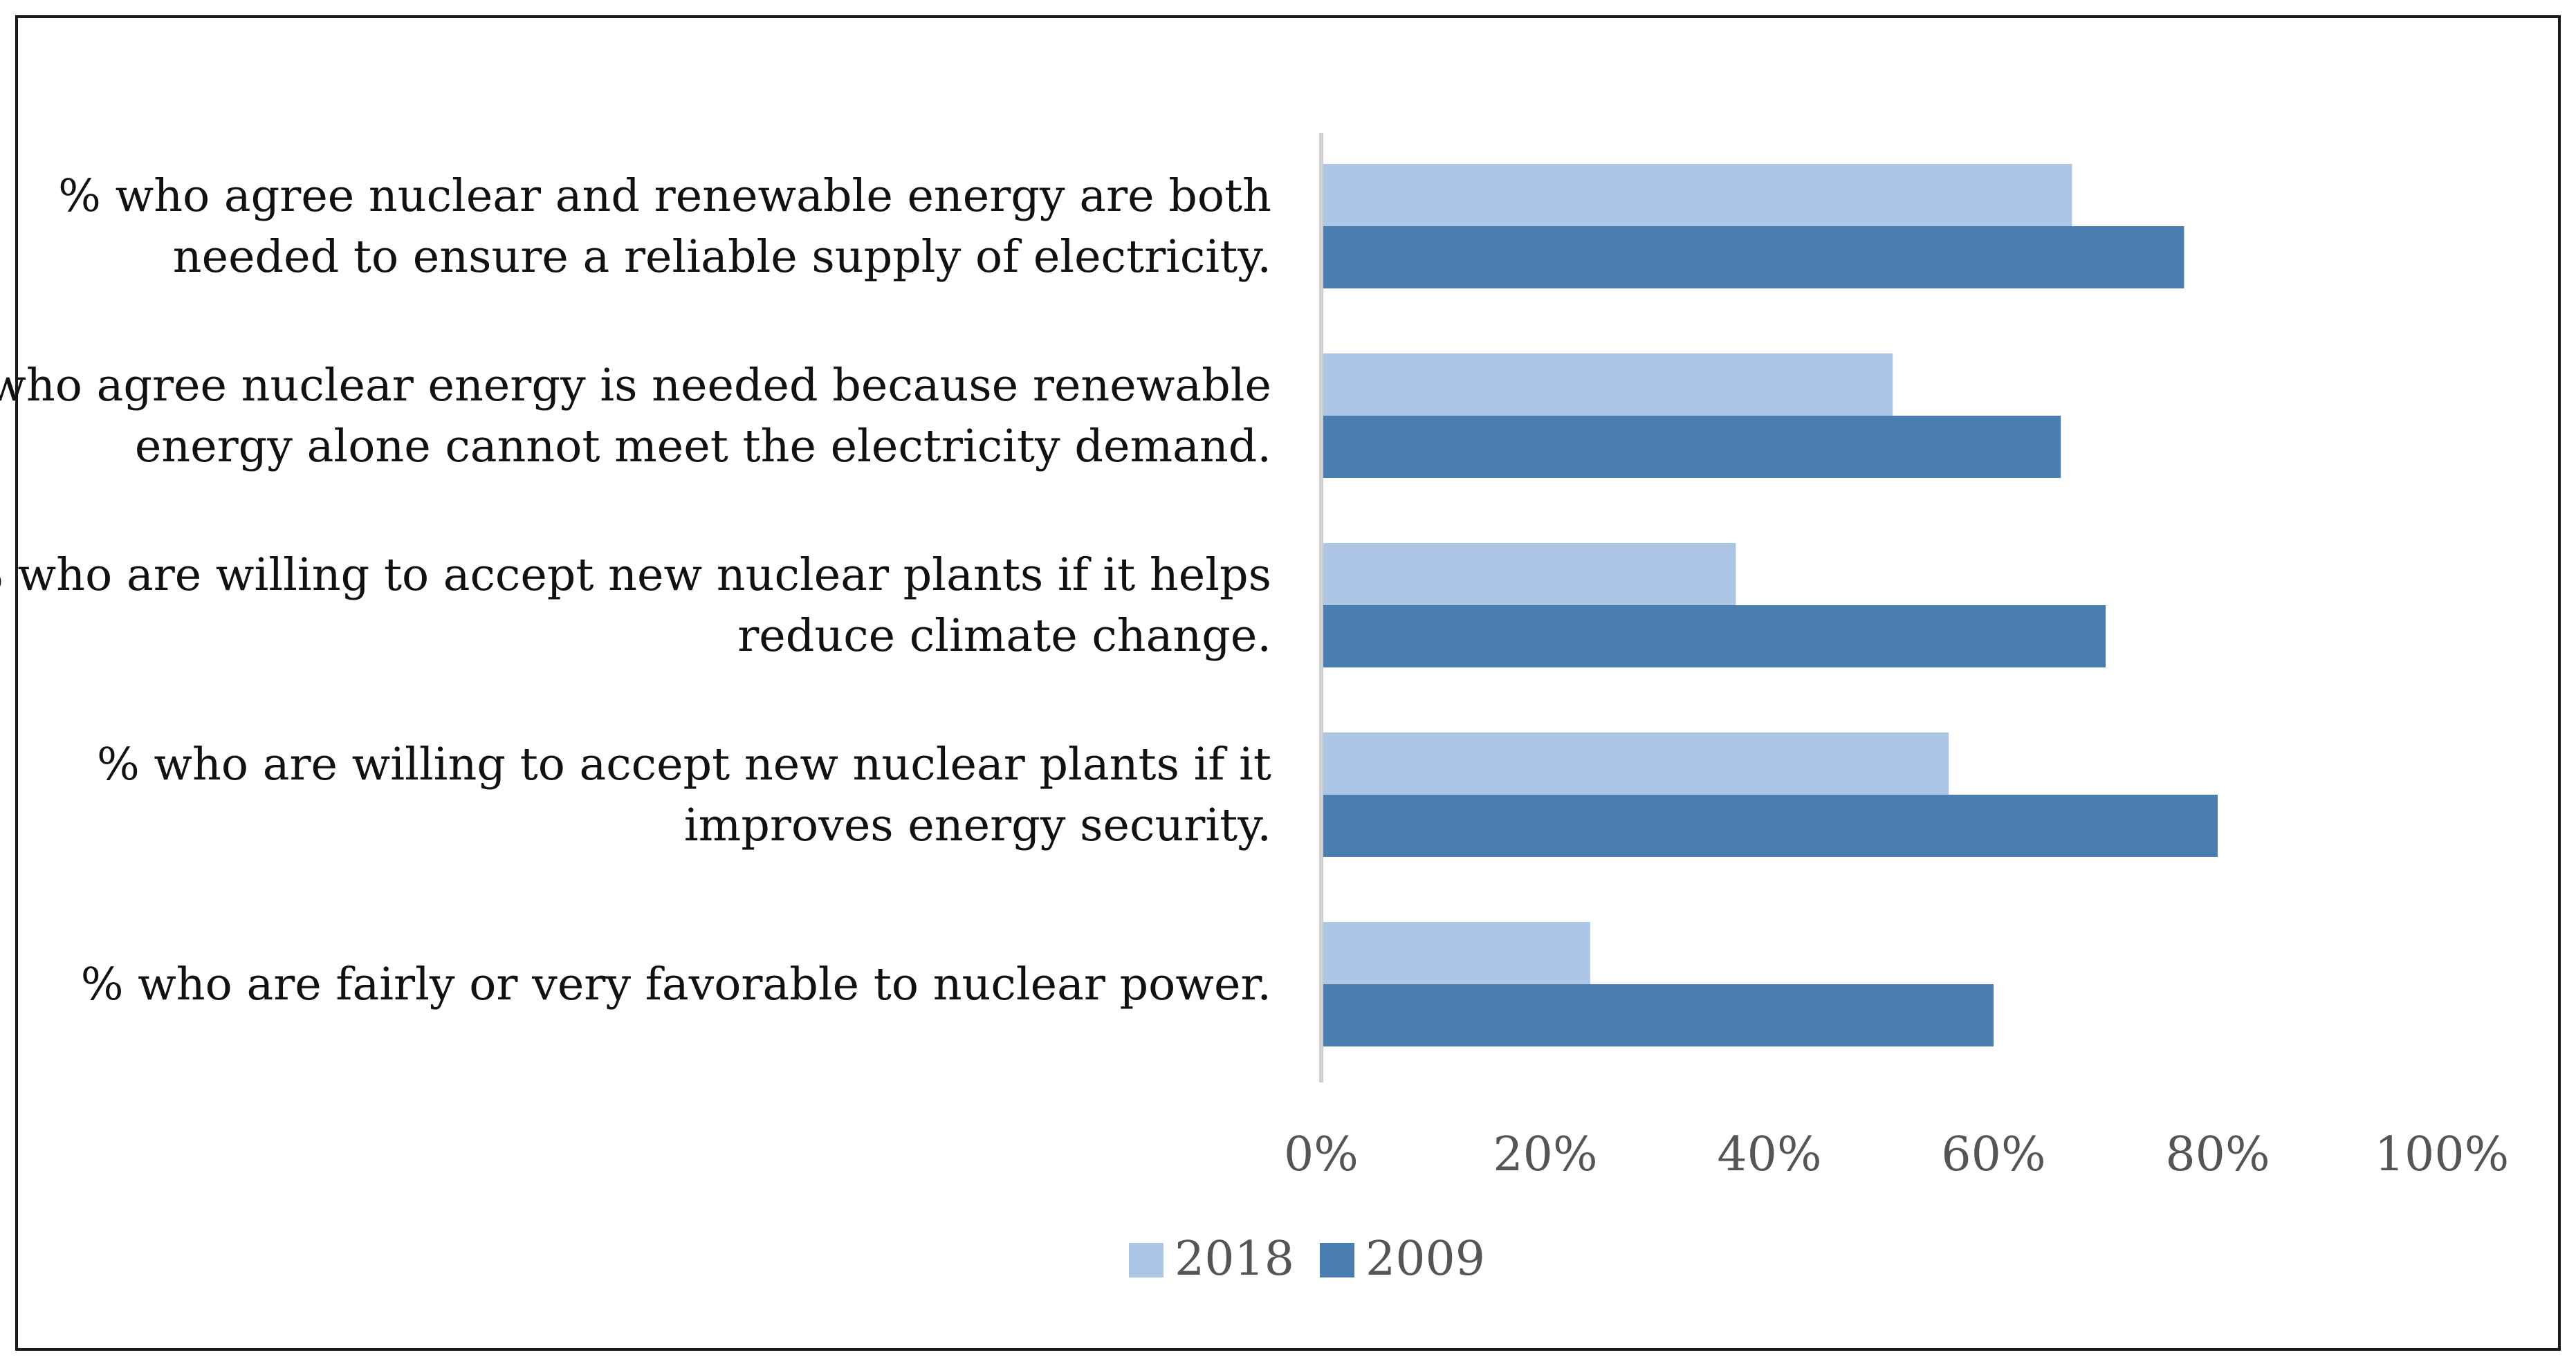  I want to click on category-label-line: improves energy security., so click(977, 825).